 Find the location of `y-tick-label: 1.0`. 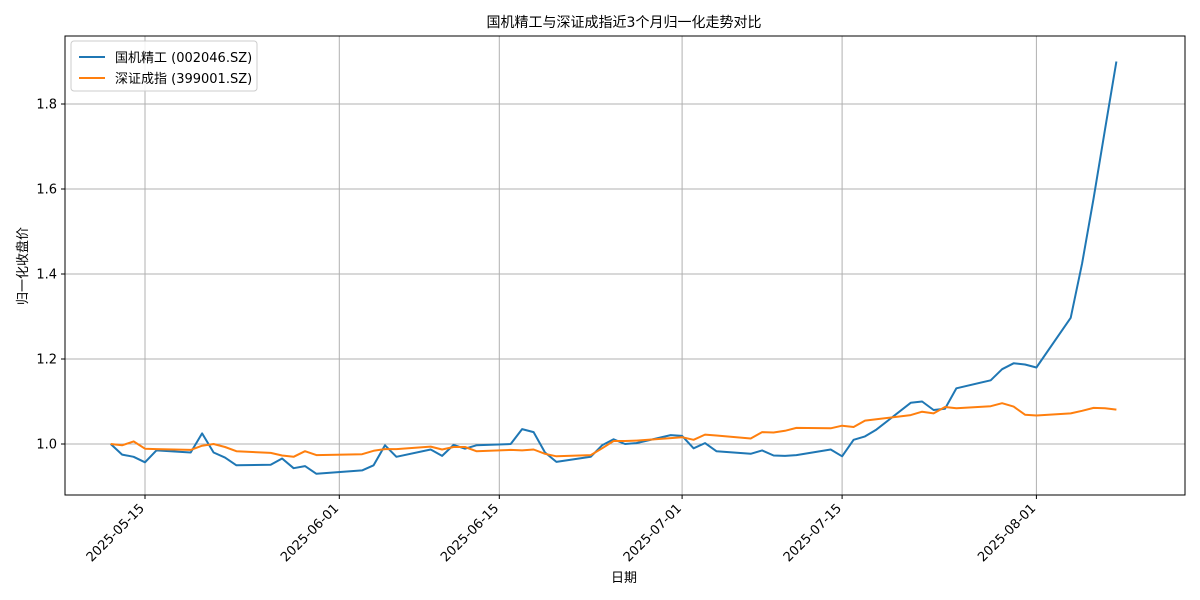

y-tick-label: 1.0 is located at coordinates (46, 445).